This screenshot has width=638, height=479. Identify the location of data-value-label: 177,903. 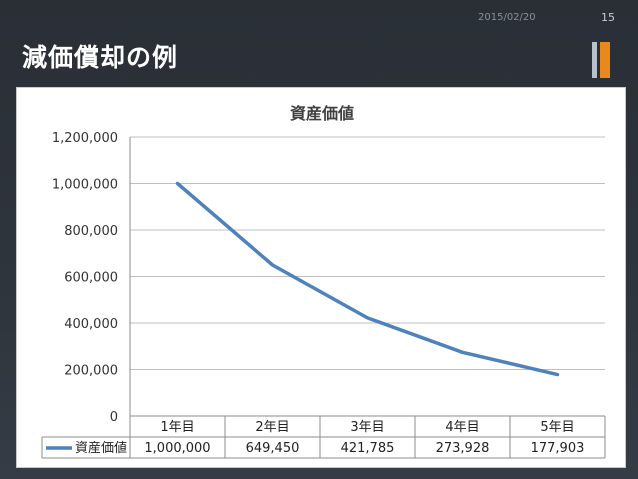
(558, 448).